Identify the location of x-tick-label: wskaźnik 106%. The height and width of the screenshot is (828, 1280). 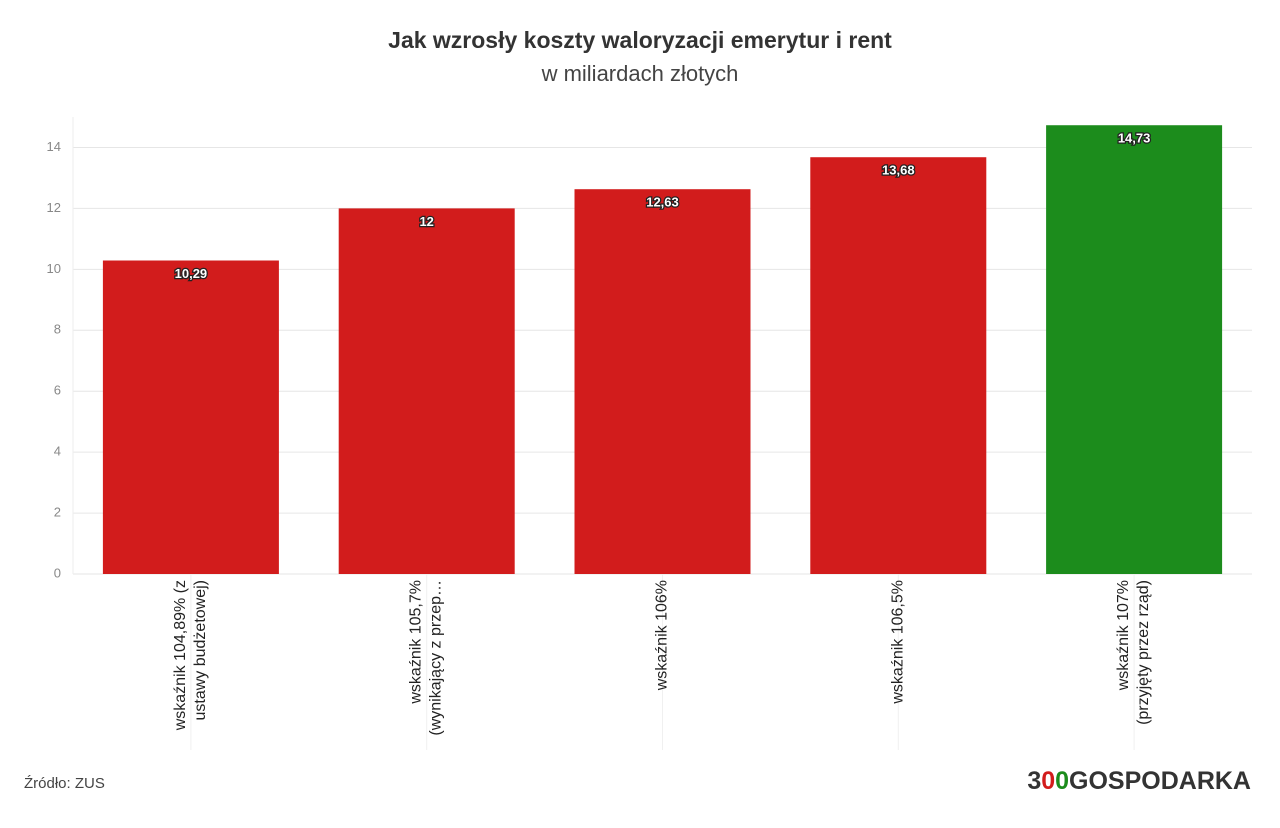
(662, 635).